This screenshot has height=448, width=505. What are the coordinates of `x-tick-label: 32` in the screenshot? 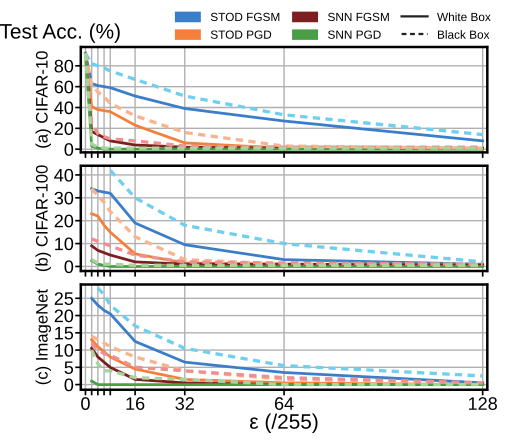 It's located at (184, 403).